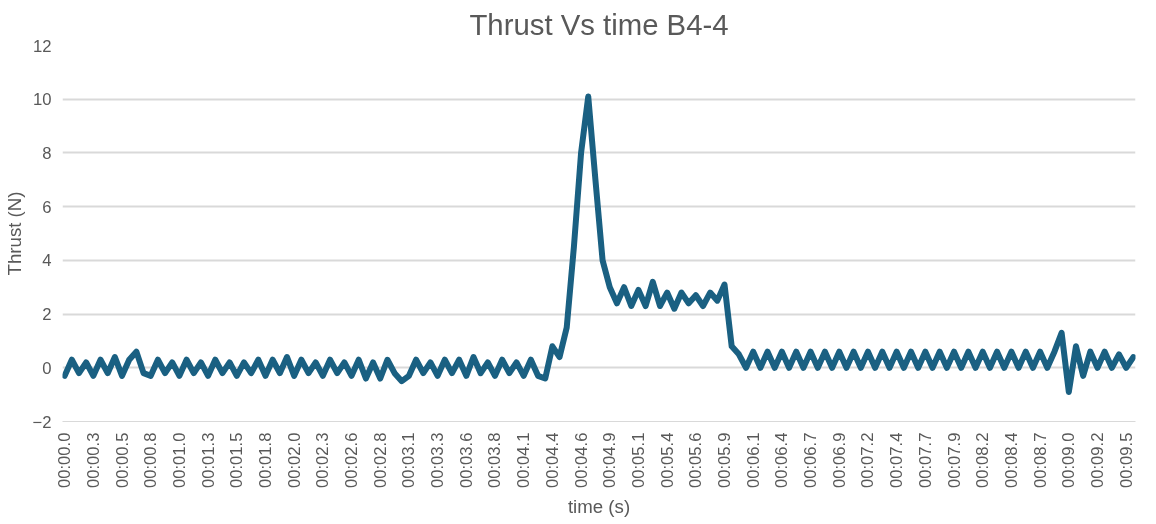  I want to click on x-tick-label: 00:01.5, so click(237, 460).